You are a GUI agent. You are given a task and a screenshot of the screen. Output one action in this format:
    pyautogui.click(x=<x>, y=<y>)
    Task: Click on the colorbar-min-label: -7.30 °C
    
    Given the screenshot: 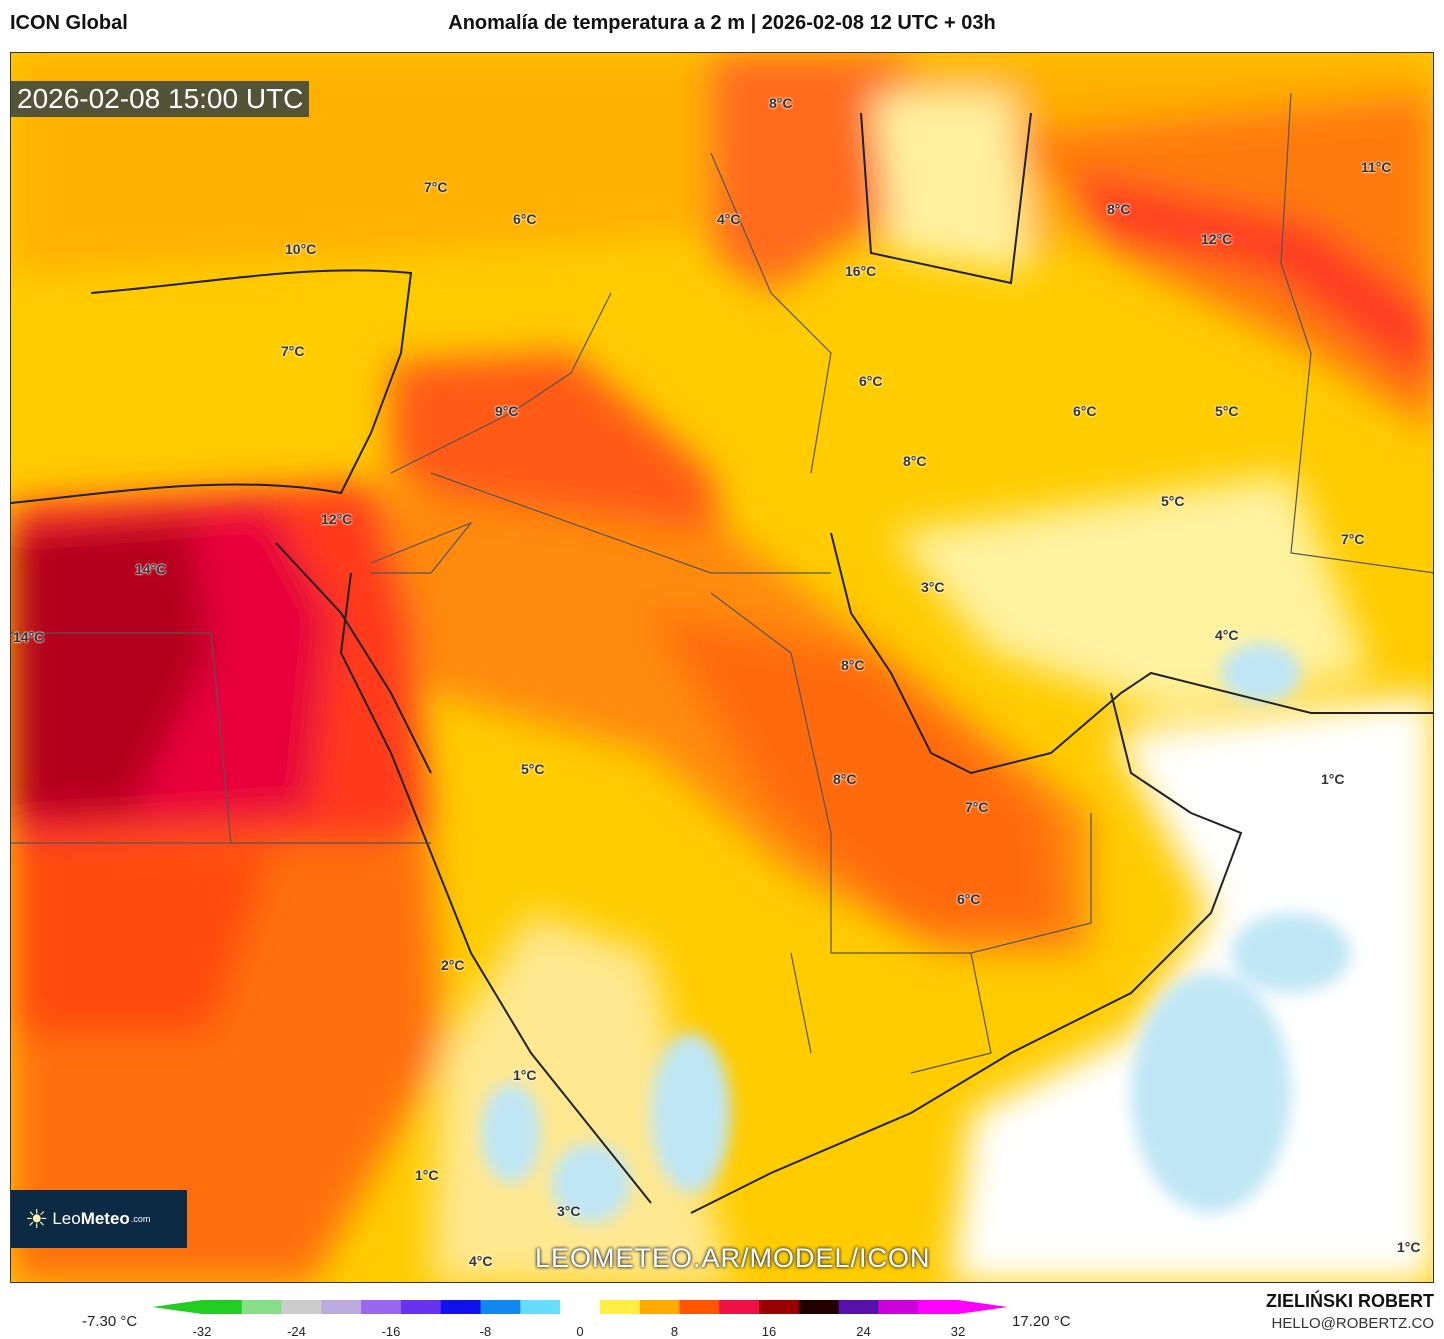 What is the action you would take?
    pyautogui.click(x=110, y=1321)
    